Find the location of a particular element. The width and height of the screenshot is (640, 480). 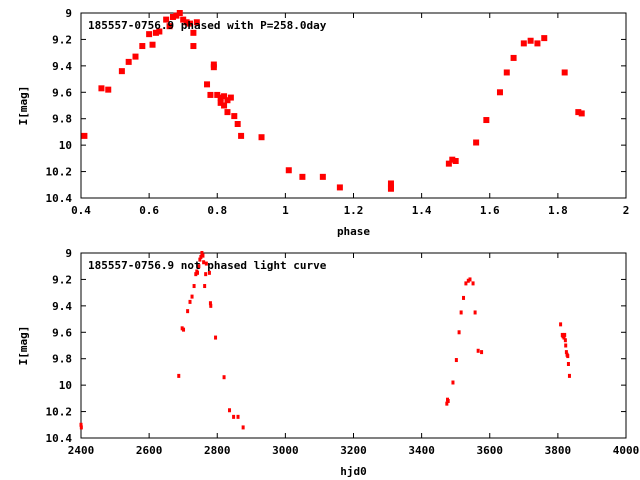

x-tick-label: 1.4 is located at coordinates (422, 210).